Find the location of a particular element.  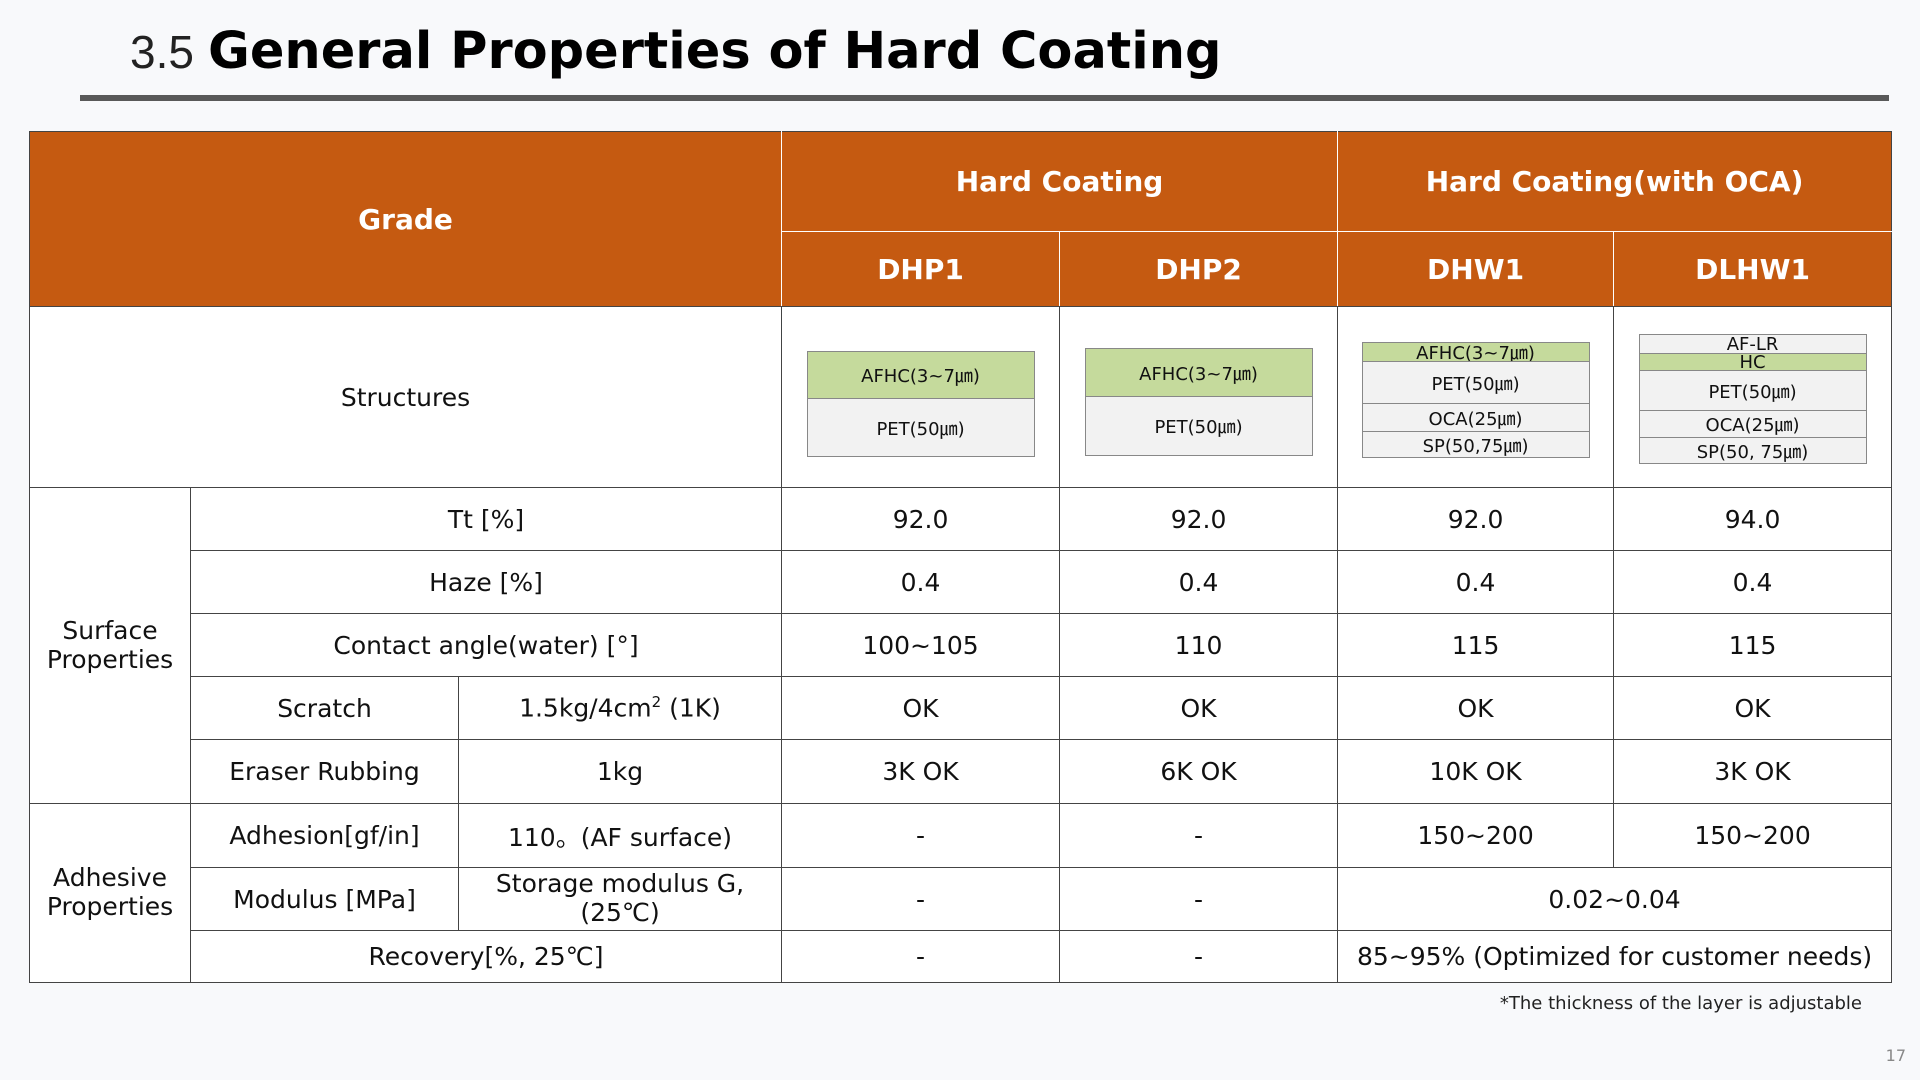

adhesive-properties-label: Adhesive Properties is located at coordinates (110, 893).